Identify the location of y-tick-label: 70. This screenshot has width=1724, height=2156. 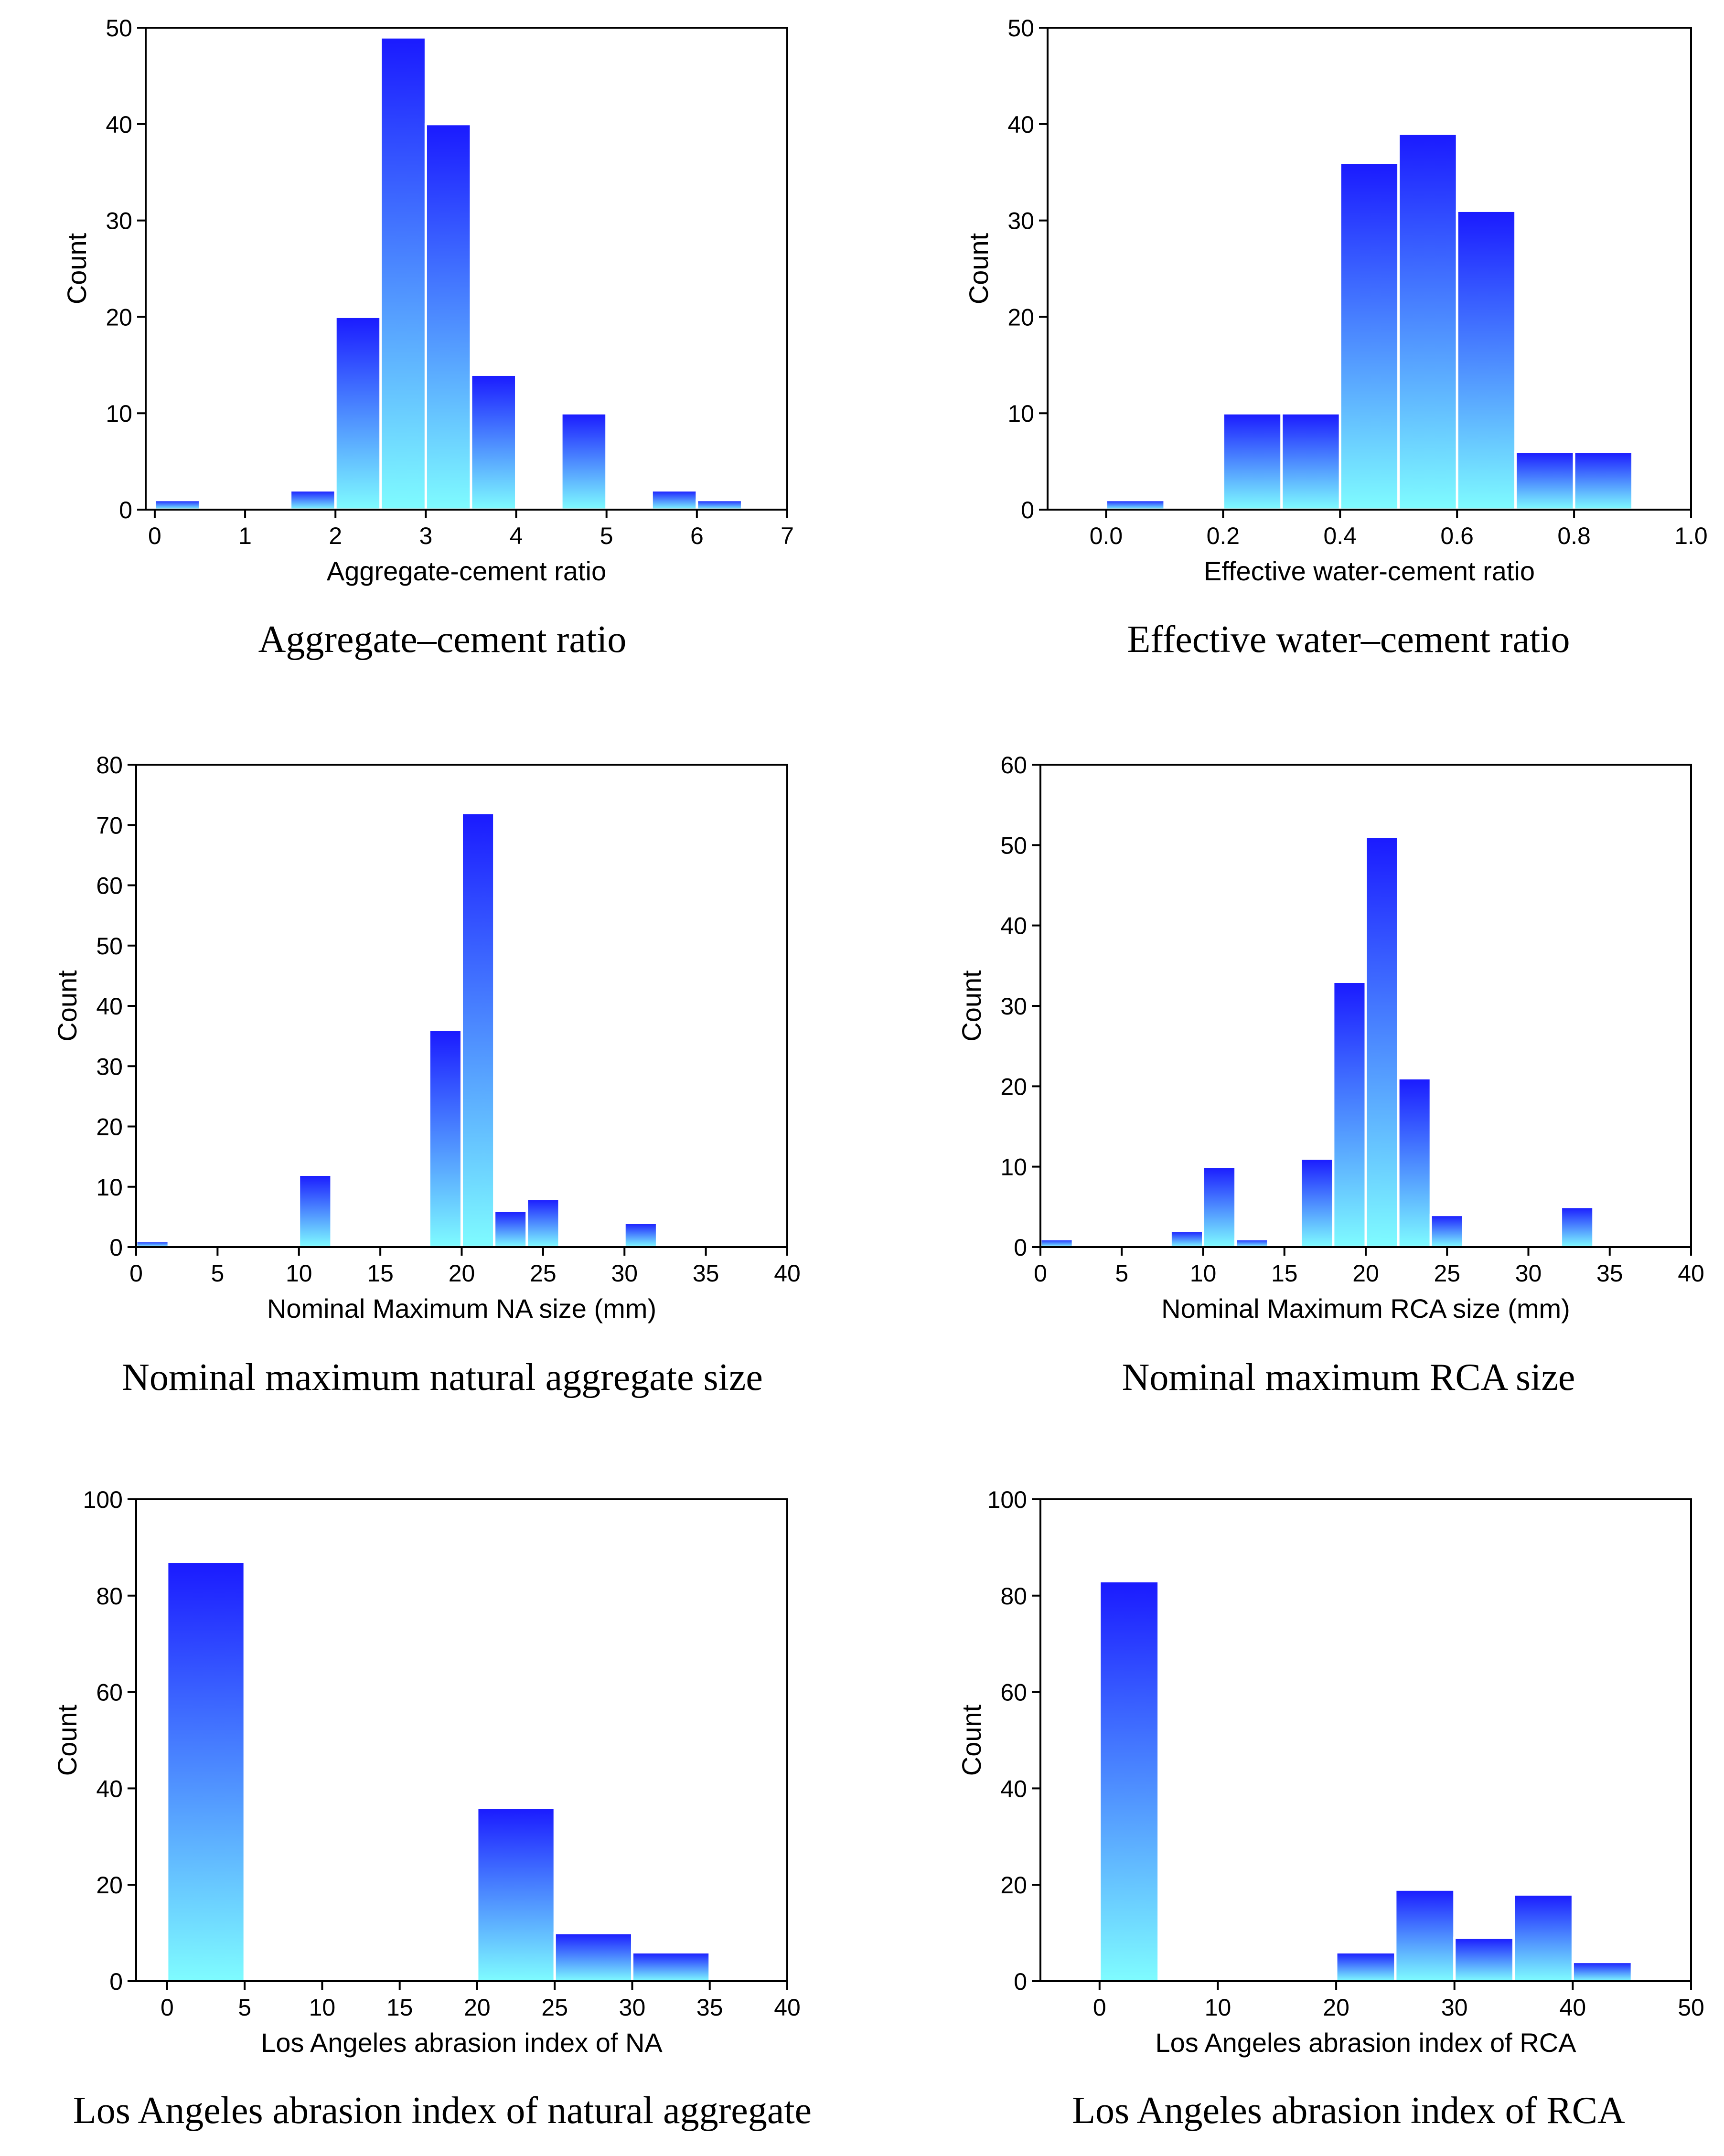
(109, 825).